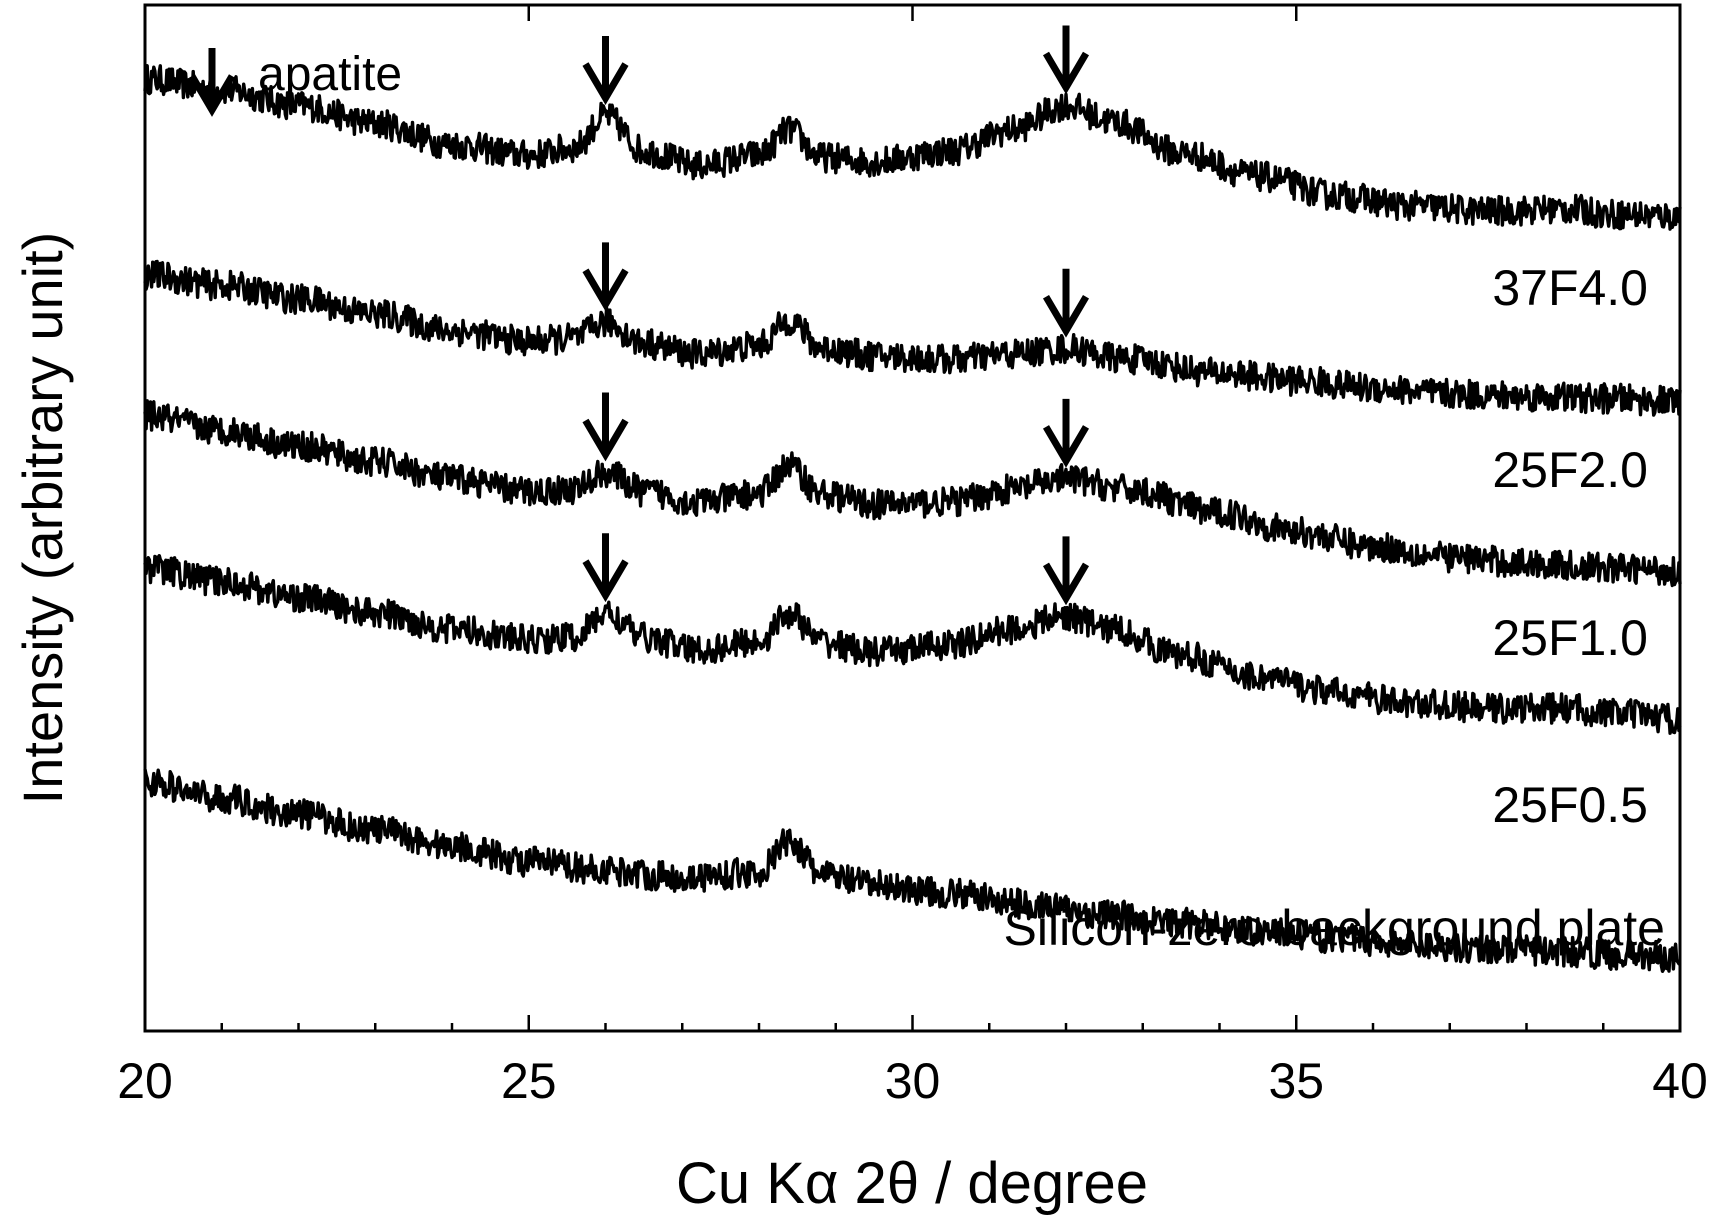 This screenshot has width=1721, height=1223. I want to click on x-axis-label: Cu Kα 2θ / degree, so click(912, 1183).